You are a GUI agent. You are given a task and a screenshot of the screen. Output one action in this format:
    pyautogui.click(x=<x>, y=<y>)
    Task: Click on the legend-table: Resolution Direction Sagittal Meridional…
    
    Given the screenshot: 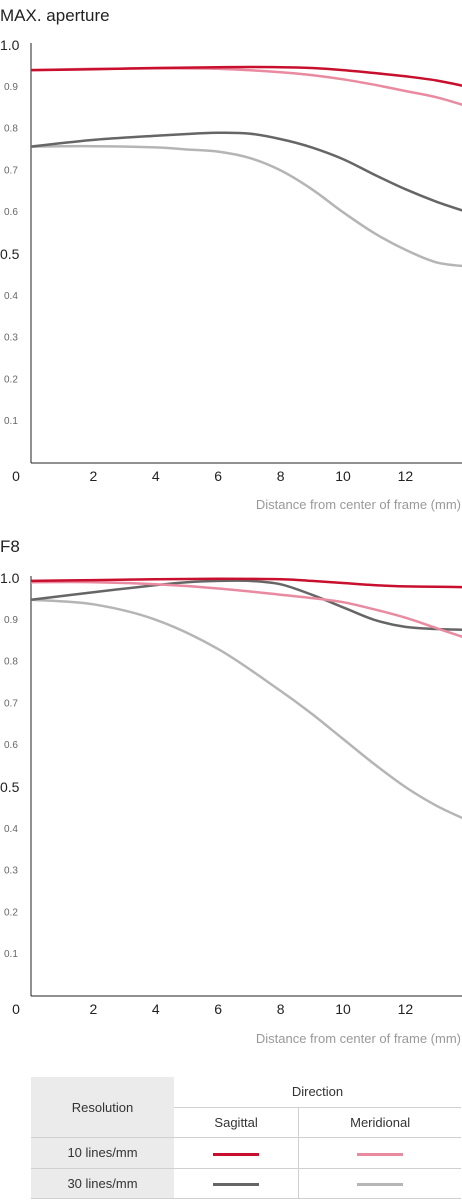 What is the action you would take?
    pyautogui.click(x=246, y=1138)
    